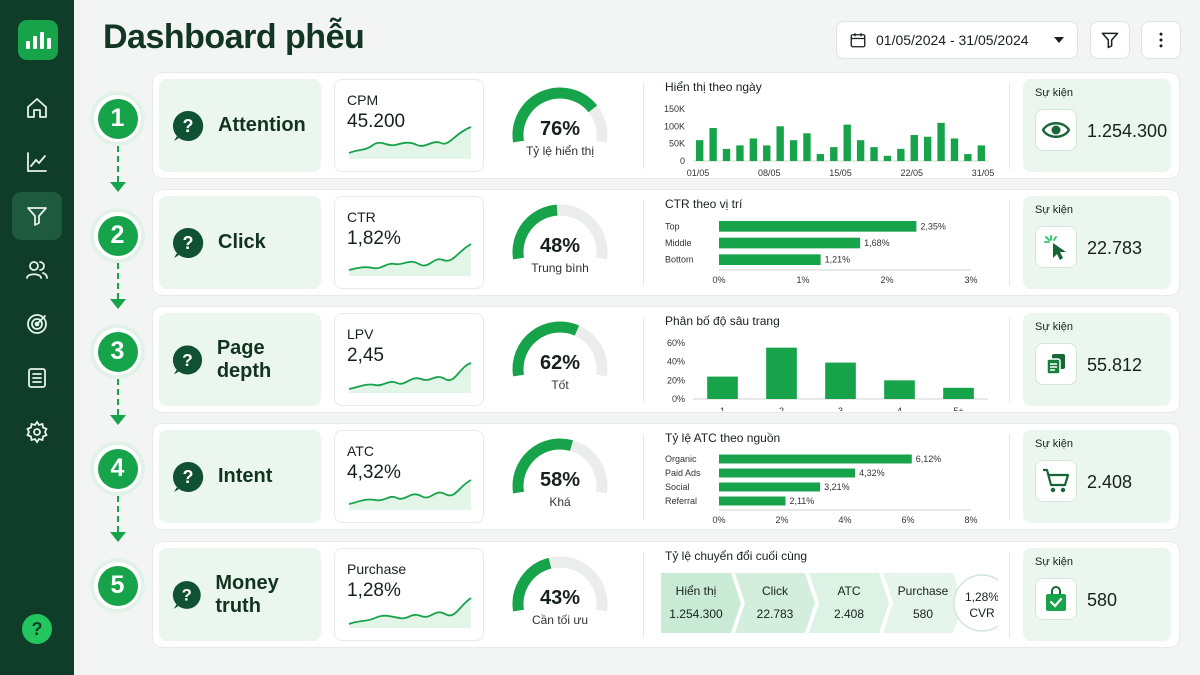 Image resolution: width=1200 pixels, height=675 pixels. What do you see at coordinates (240, 594) in the screenshot?
I see `stage-label: ? Money truth` at bounding box center [240, 594].